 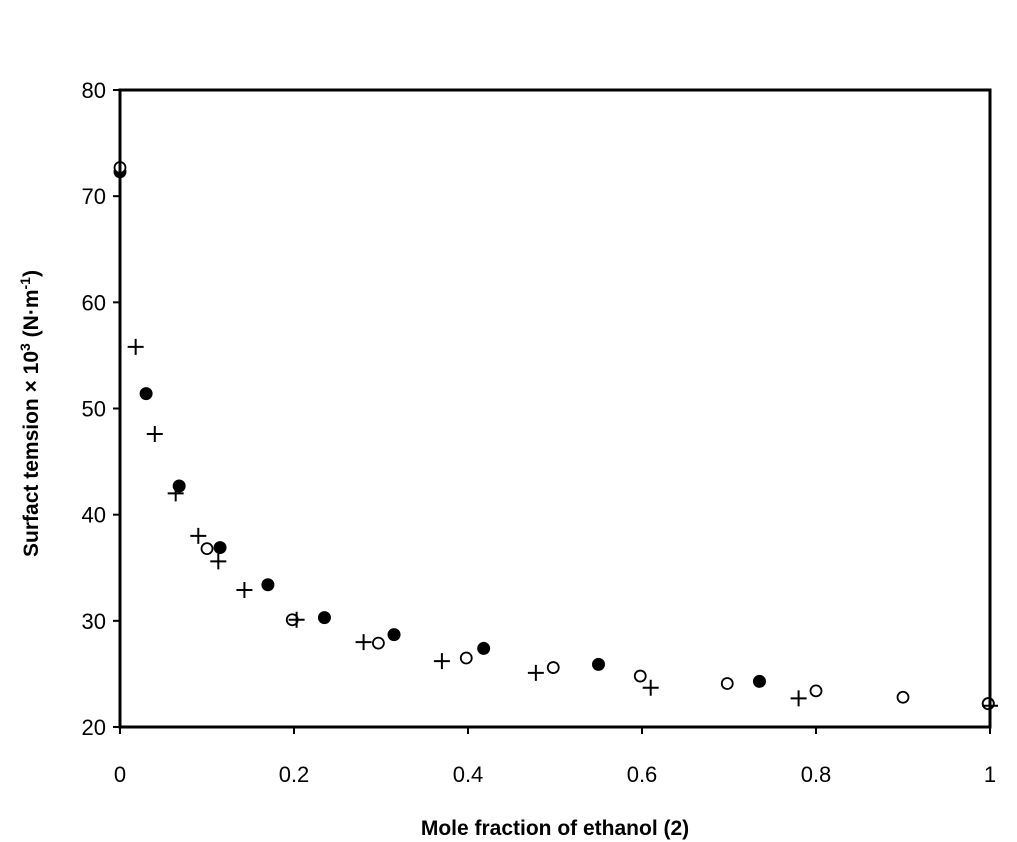 I want to click on y-tick-label: 30, so click(x=94, y=621).